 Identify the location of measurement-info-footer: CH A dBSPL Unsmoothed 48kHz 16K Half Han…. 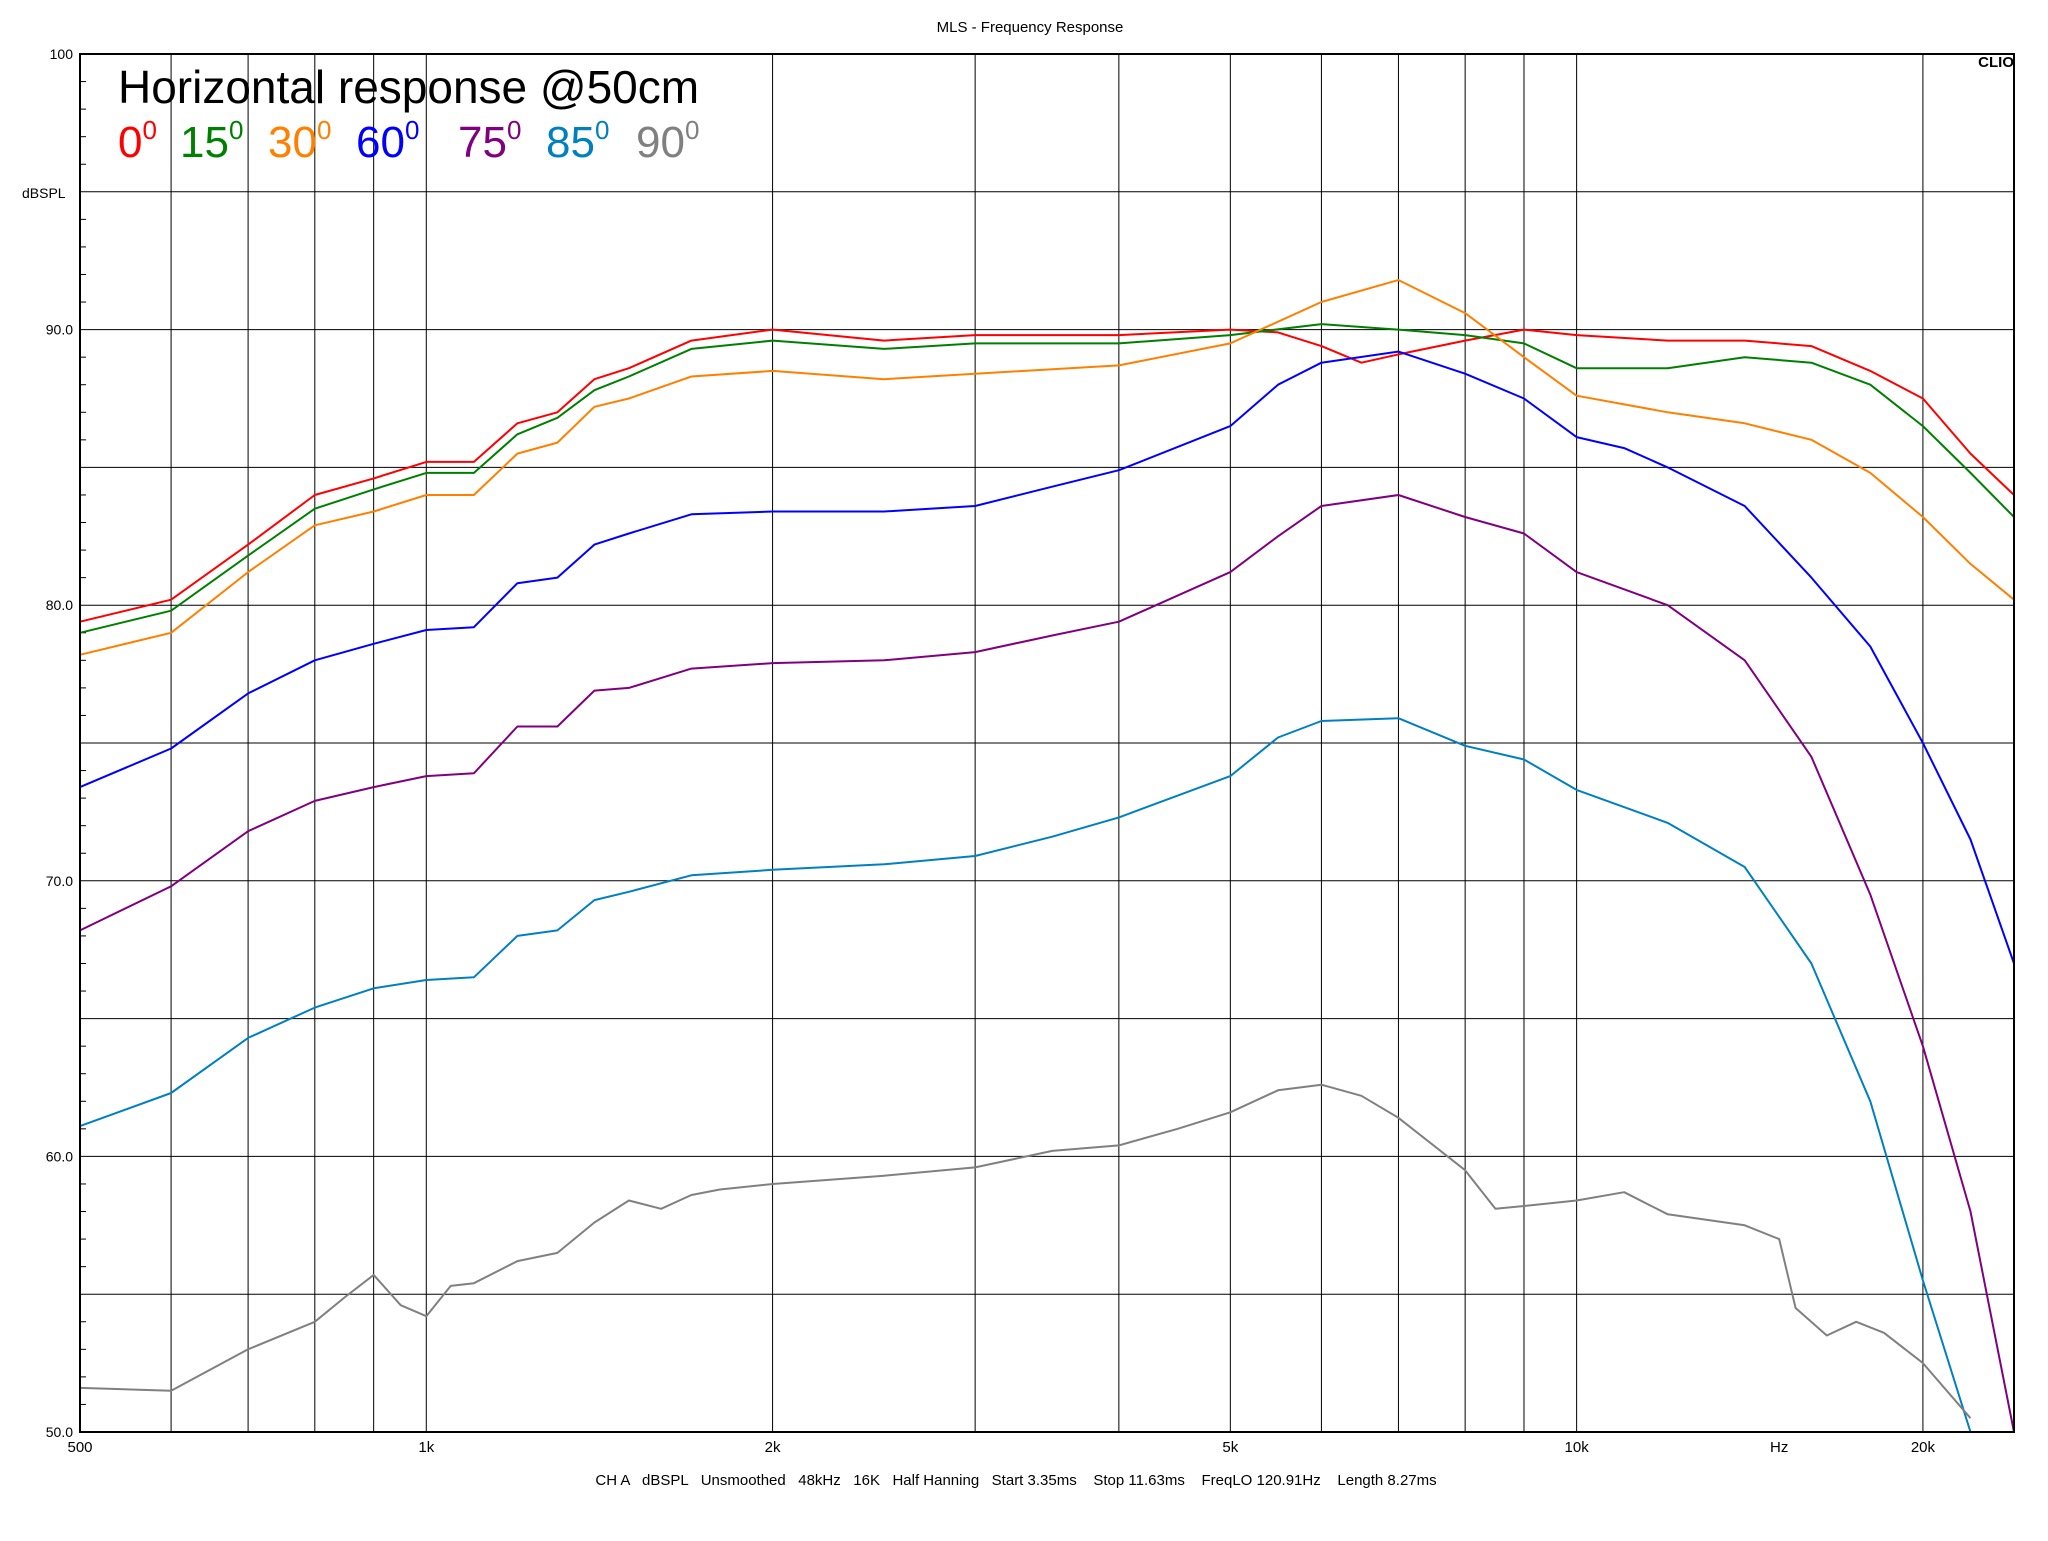
(1015, 1480).